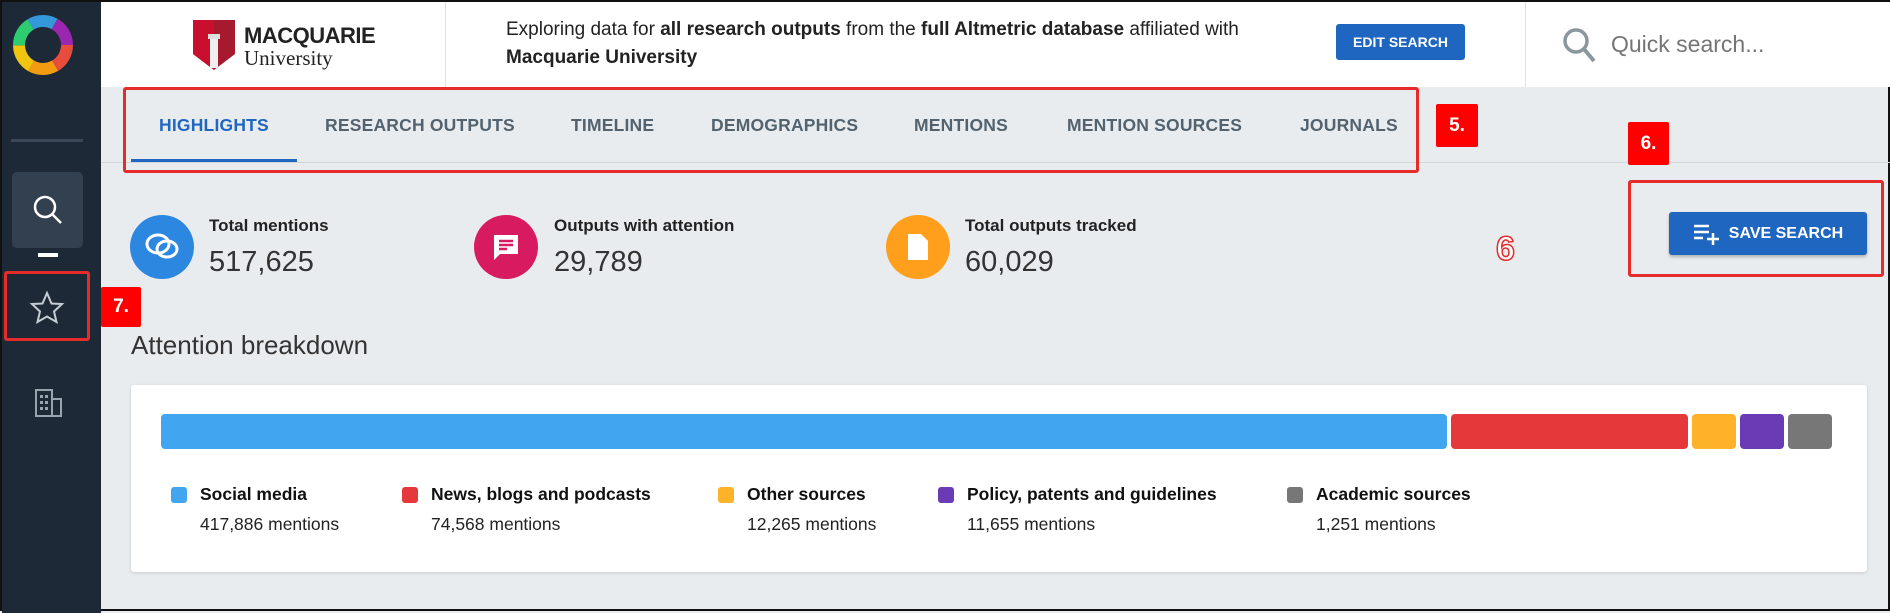 This screenshot has width=1890, height=613. I want to click on breakdown-segment-news-blogs-and-podcasts, so click(1569, 431).